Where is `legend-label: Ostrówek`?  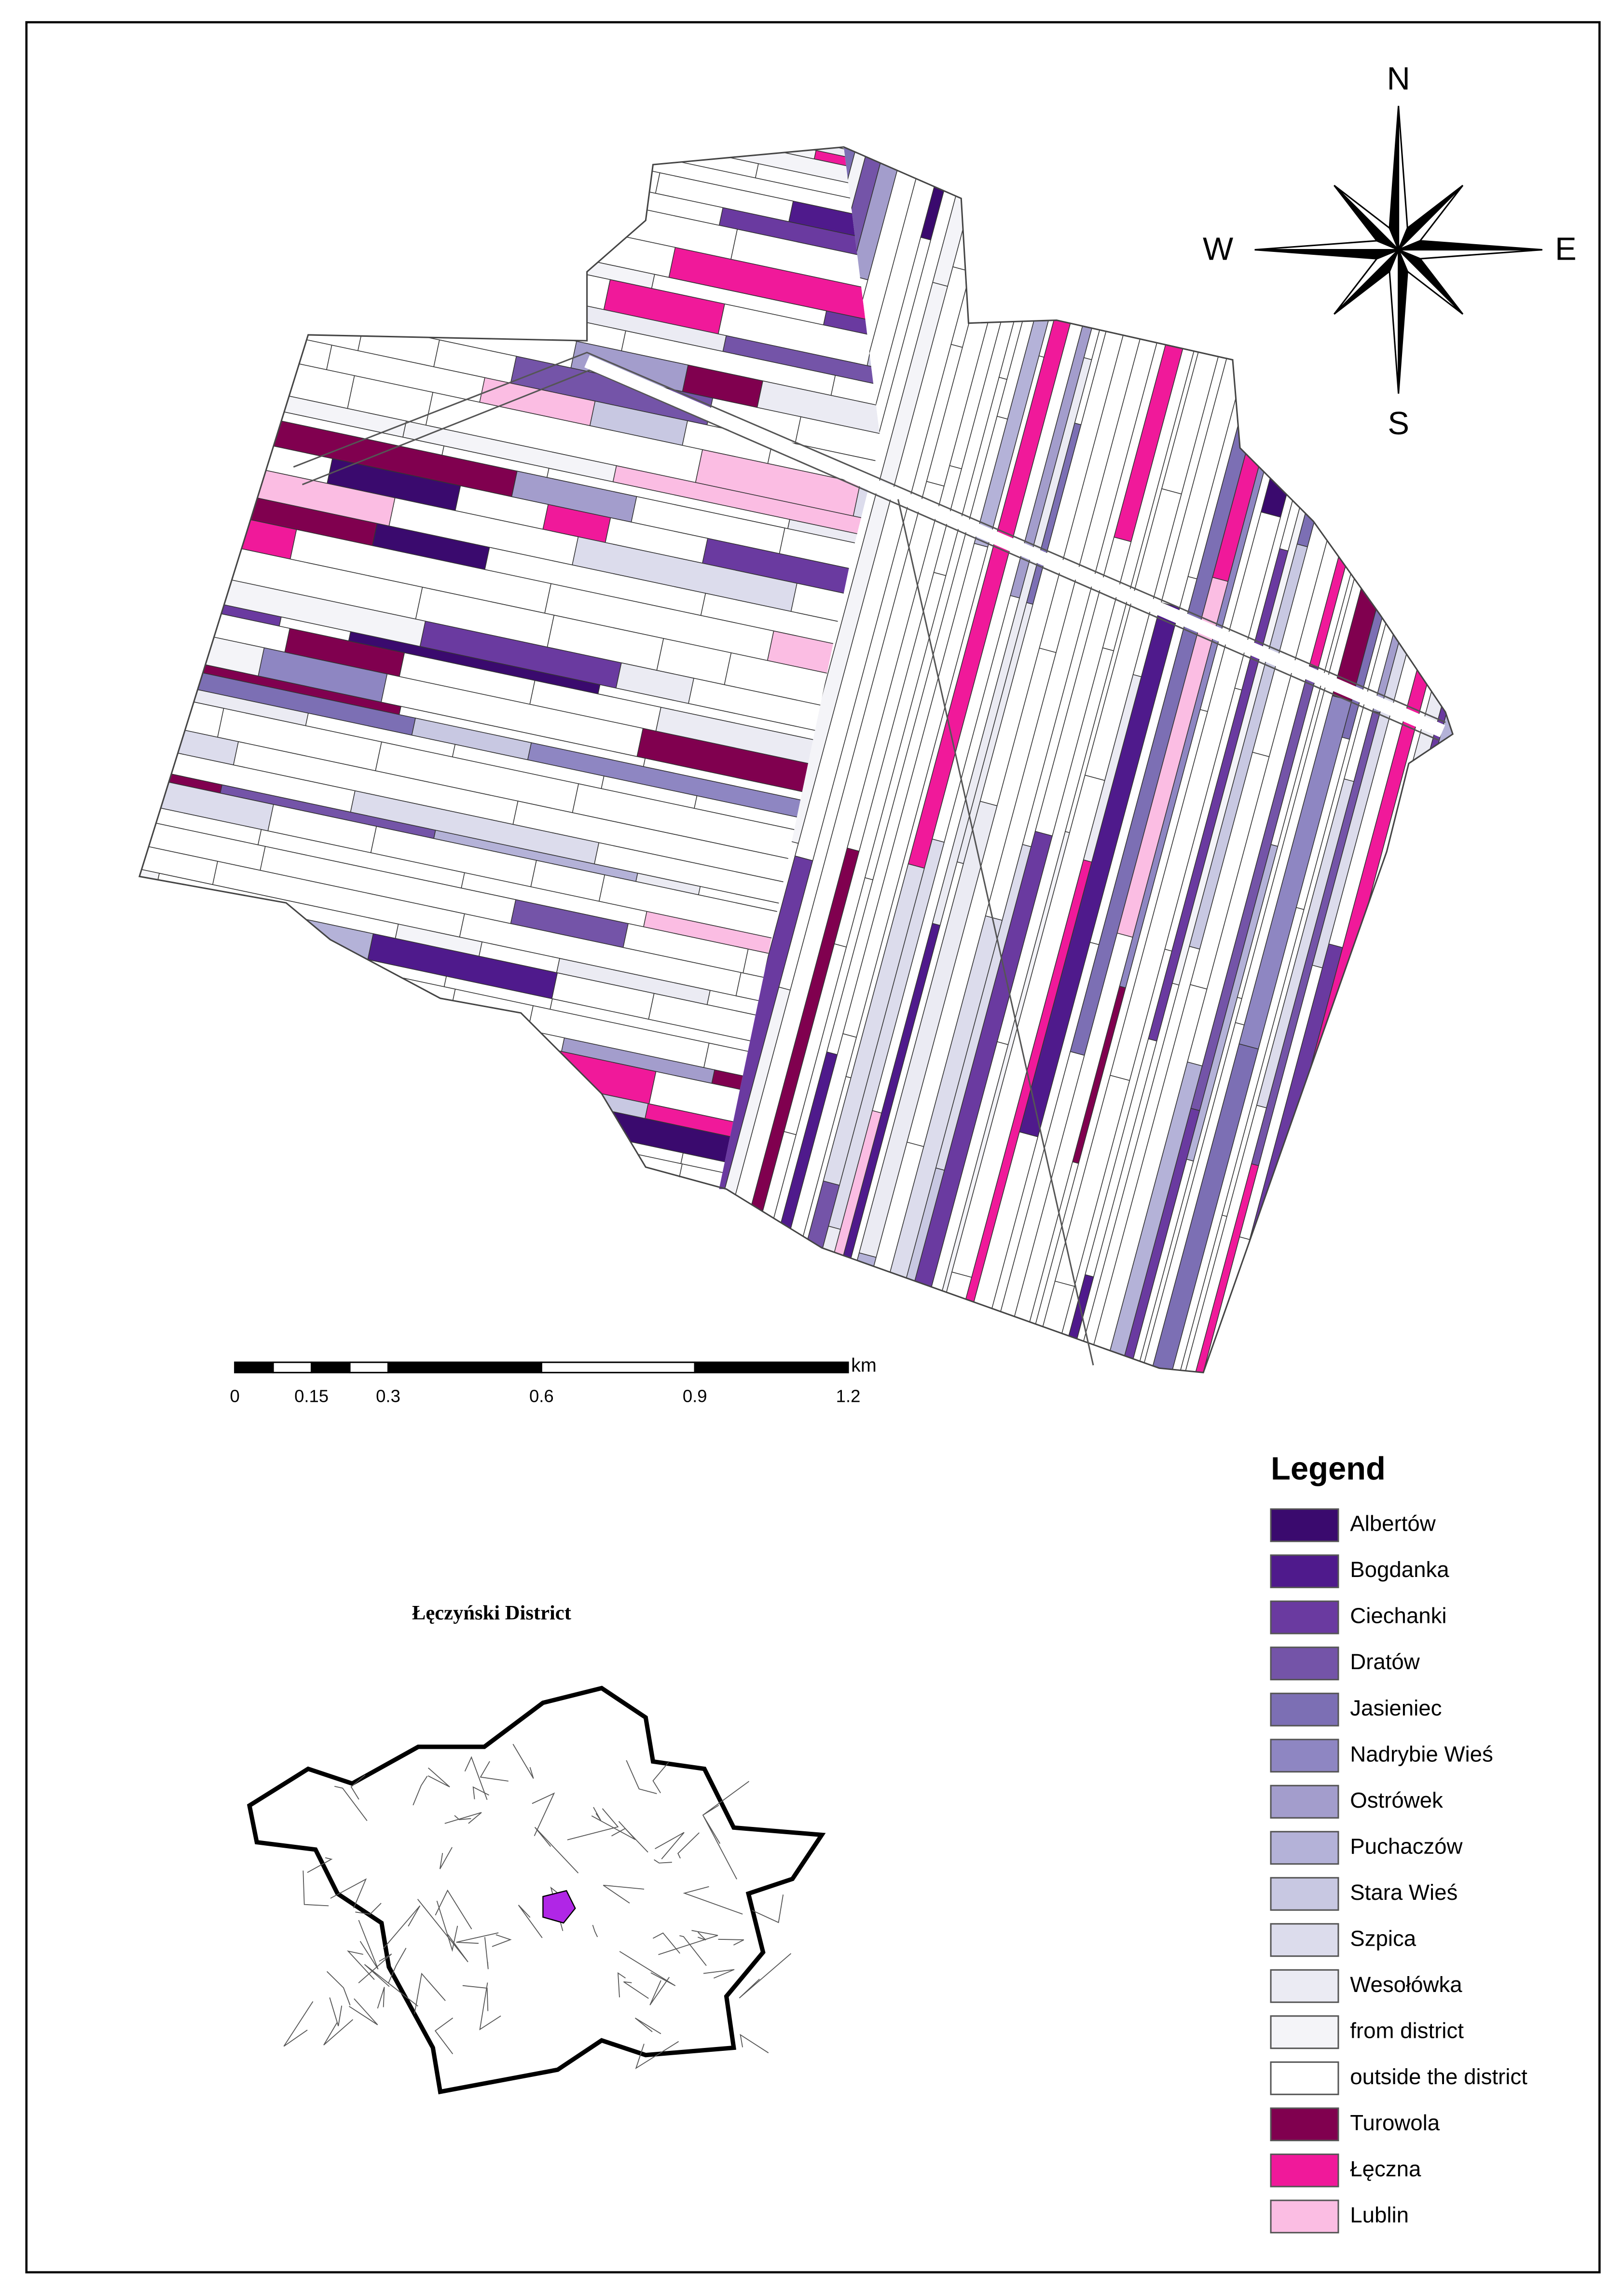 legend-label: Ostrówek is located at coordinates (1396, 1800).